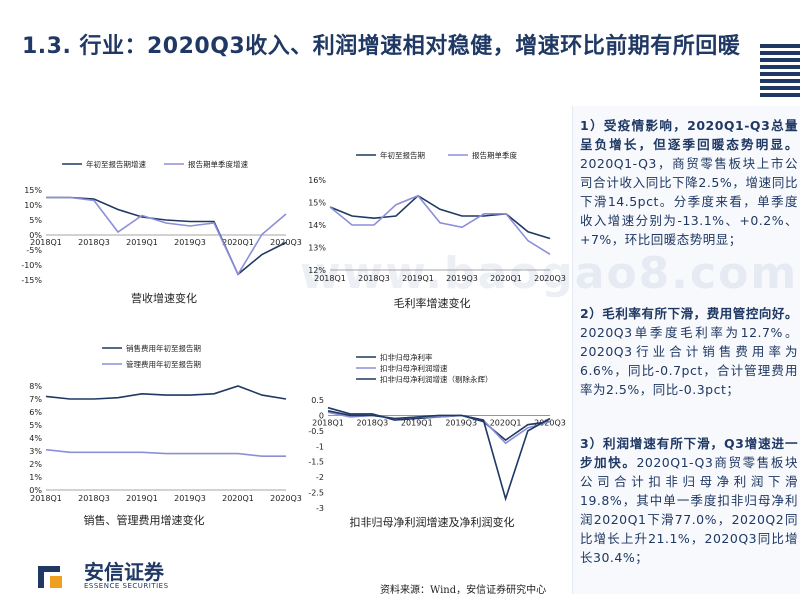  What do you see at coordinates (218, 164) in the screenshot?
I see `legend-label: 报告期单季度增速` at bounding box center [218, 164].